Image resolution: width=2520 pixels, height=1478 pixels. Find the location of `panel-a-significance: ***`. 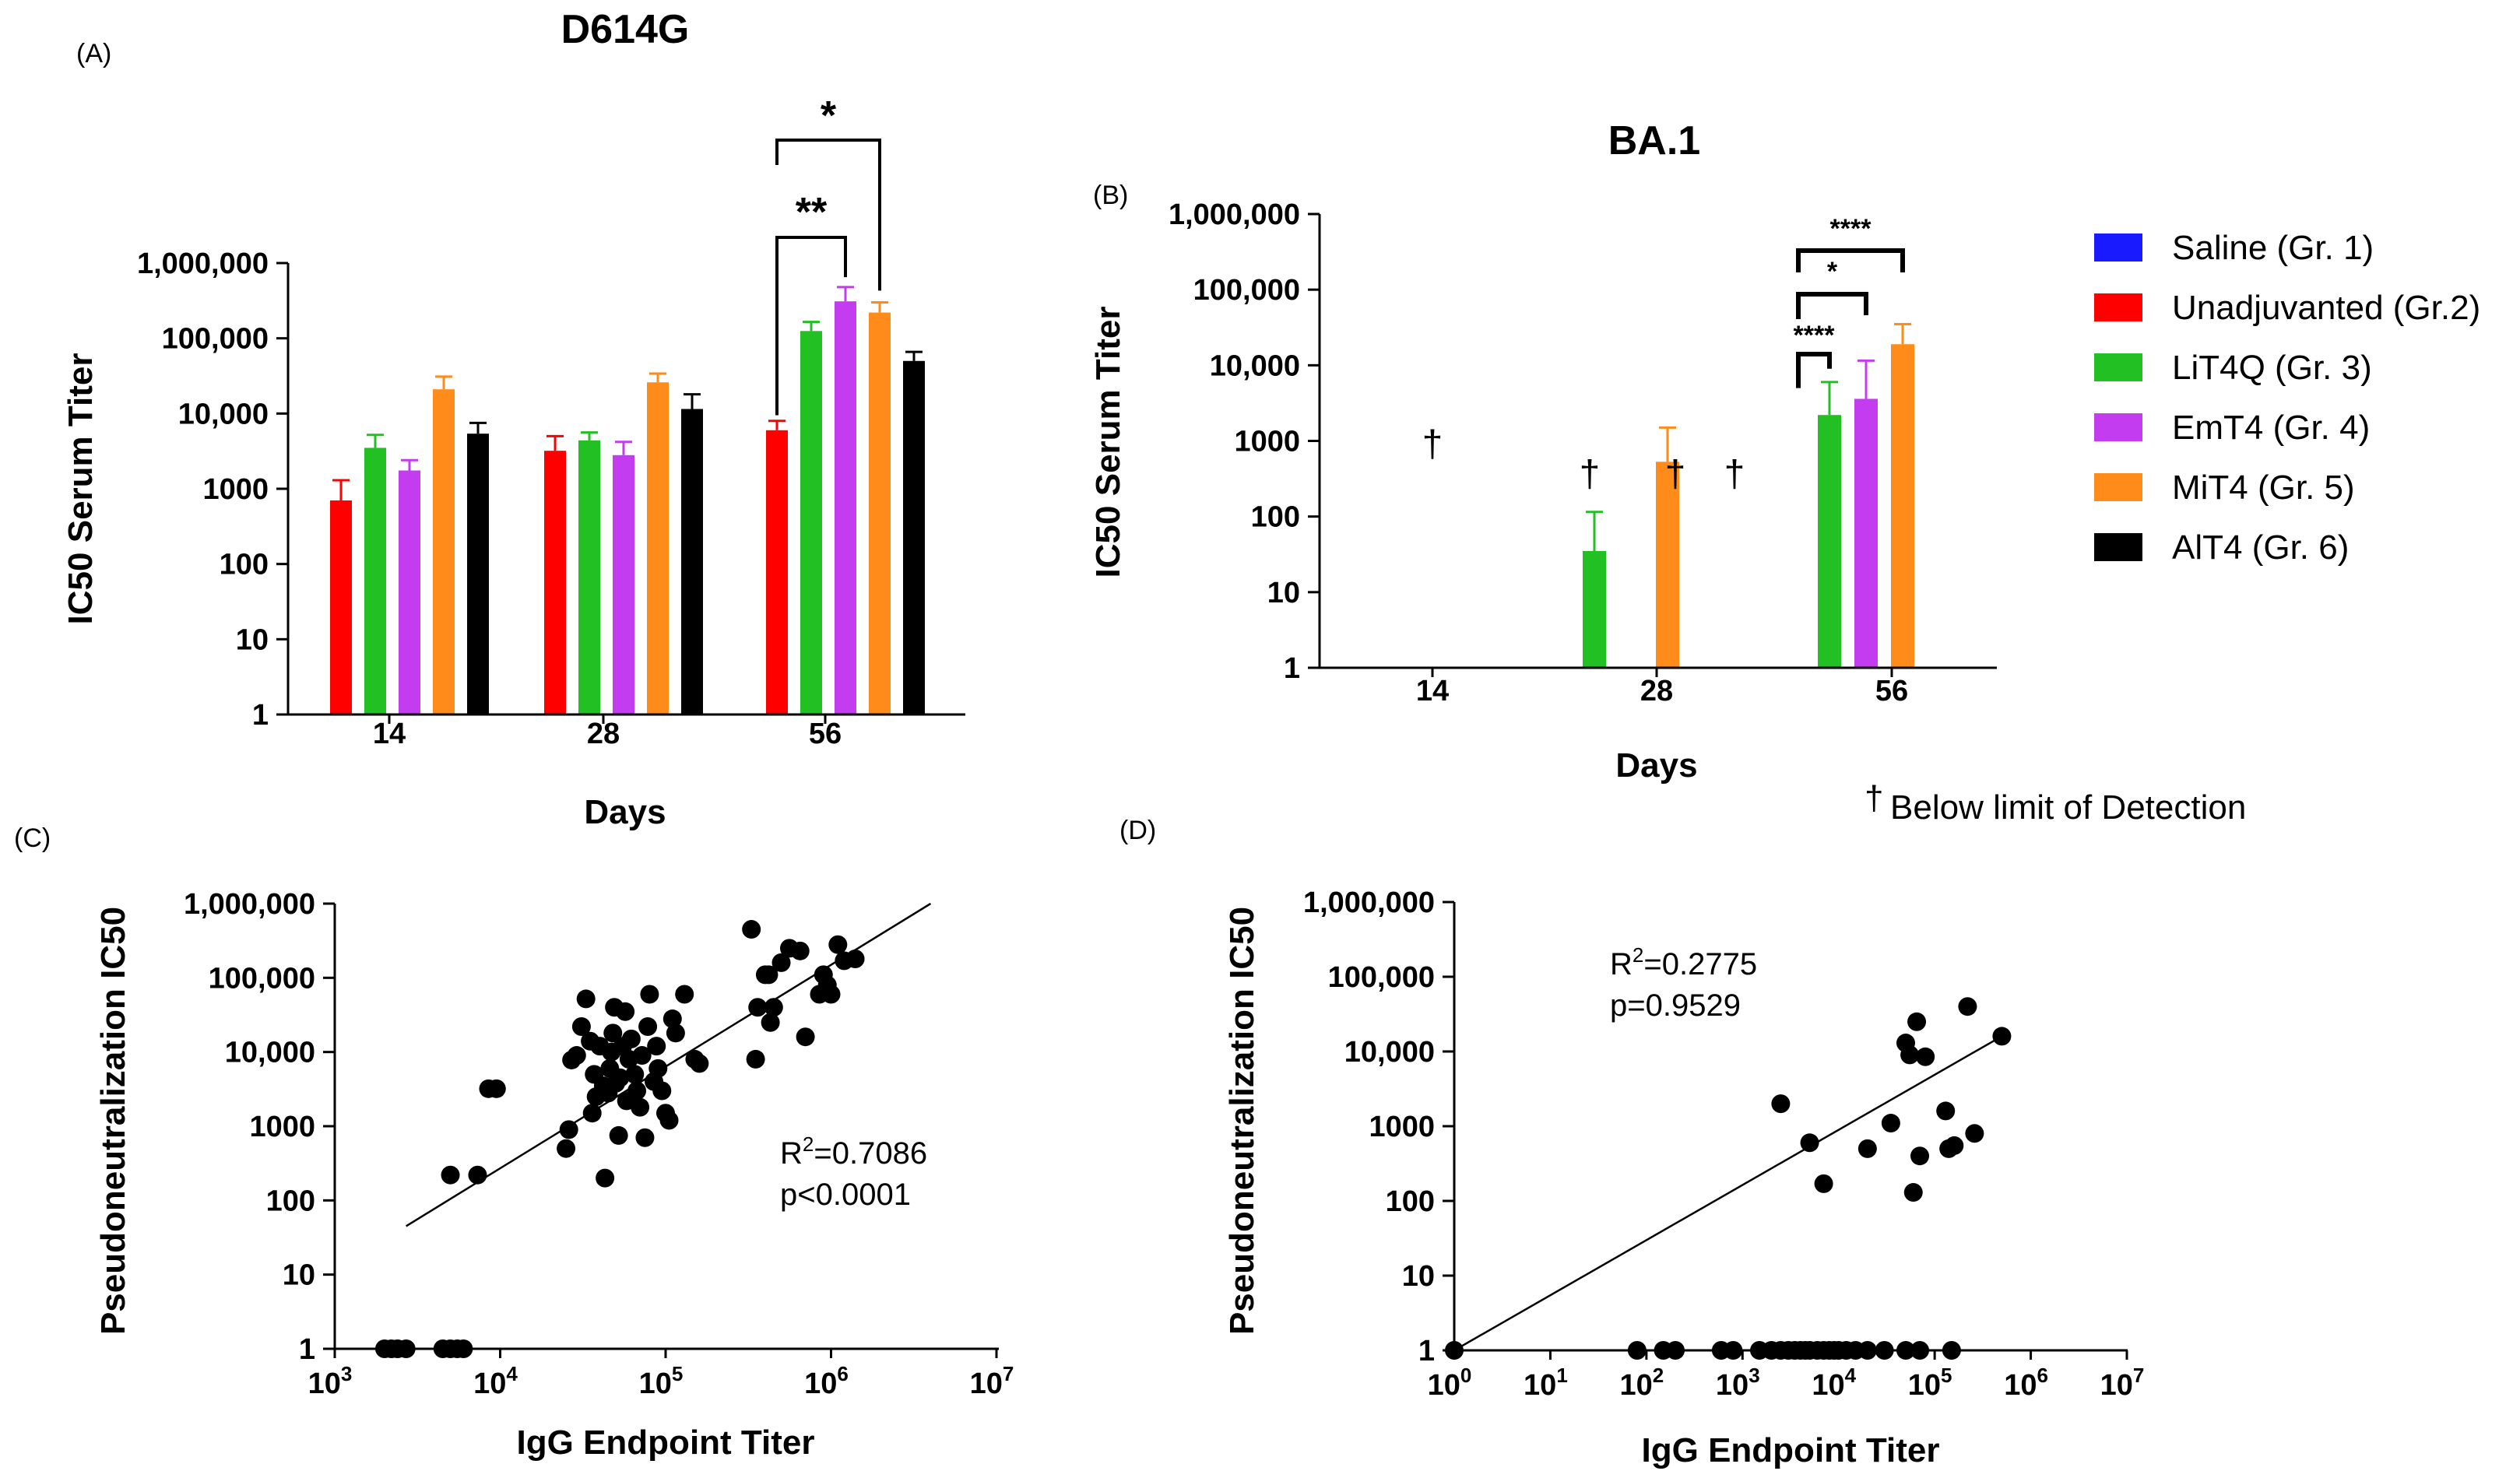

panel-a-significance: *** is located at coordinates (828, 254).